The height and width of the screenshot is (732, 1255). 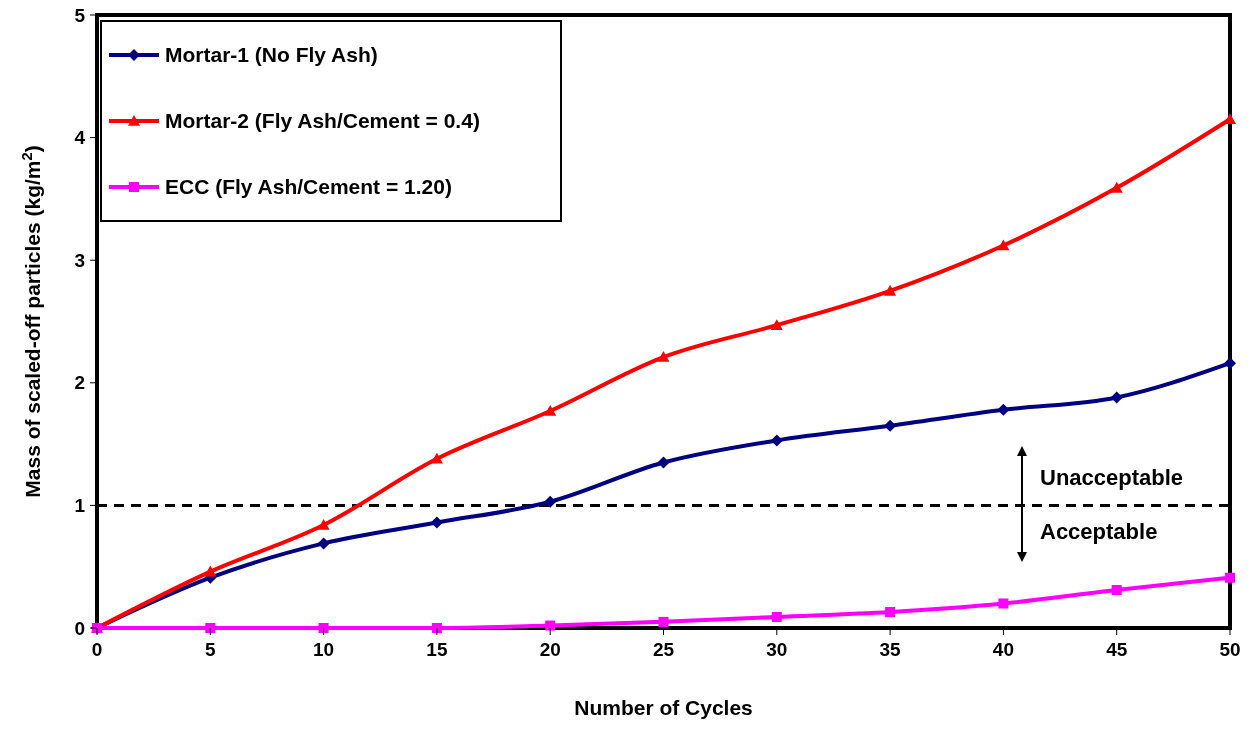 I want to click on x-tick-label: 25, so click(x=663, y=649).